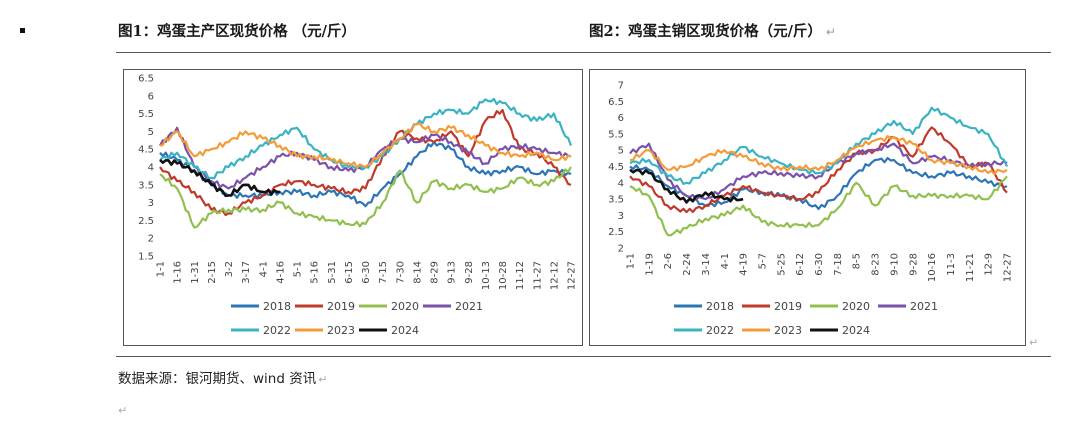 The width and height of the screenshot is (1080, 421). I want to click on x-tick-label: 5-1, so click(298, 269).